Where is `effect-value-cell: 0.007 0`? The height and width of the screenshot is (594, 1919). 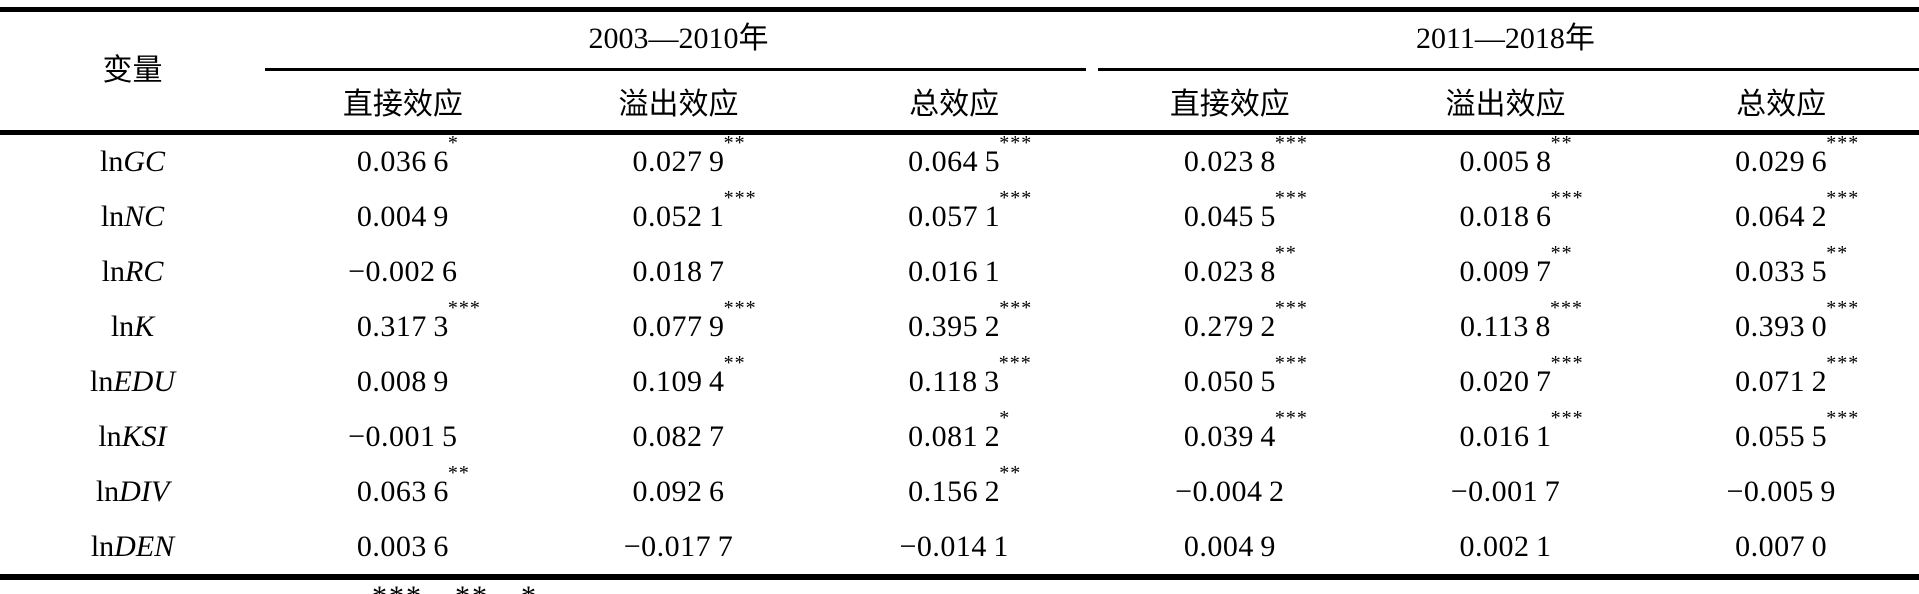
effect-value-cell: 0.007 0 is located at coordinates (1781, 546).